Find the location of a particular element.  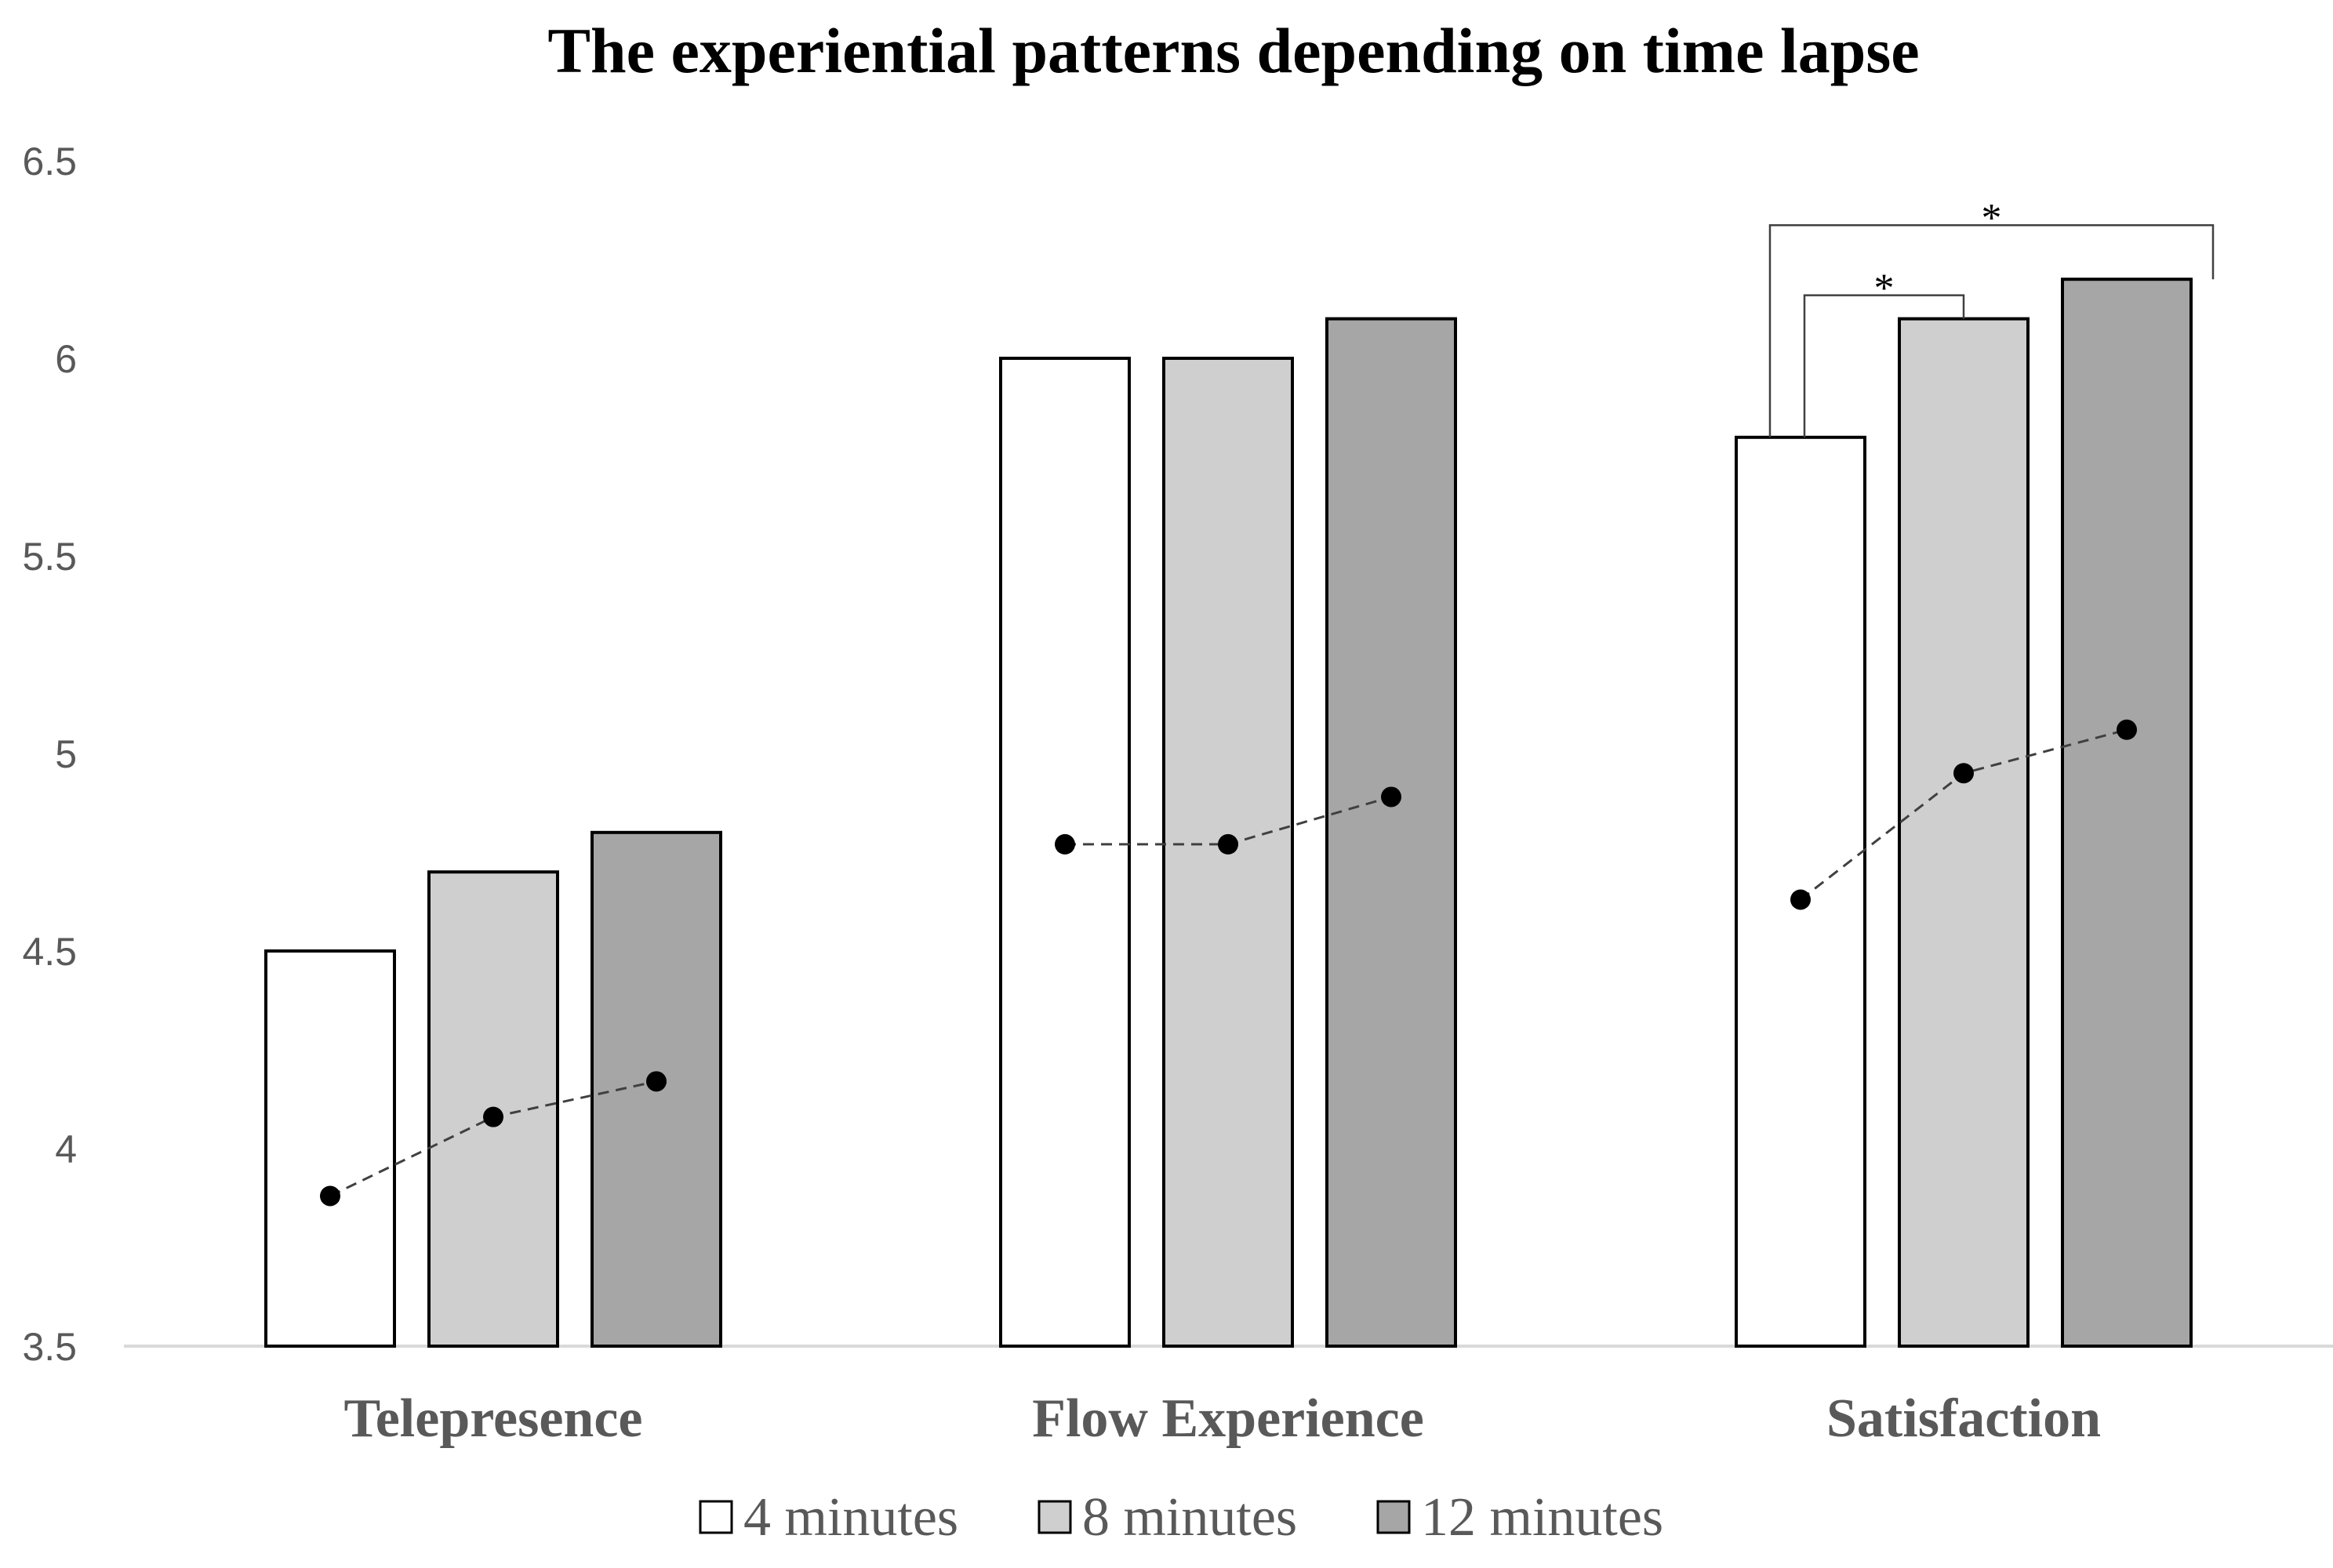

legend-label: 8 minutes is located at coordinates (1189, 1517).